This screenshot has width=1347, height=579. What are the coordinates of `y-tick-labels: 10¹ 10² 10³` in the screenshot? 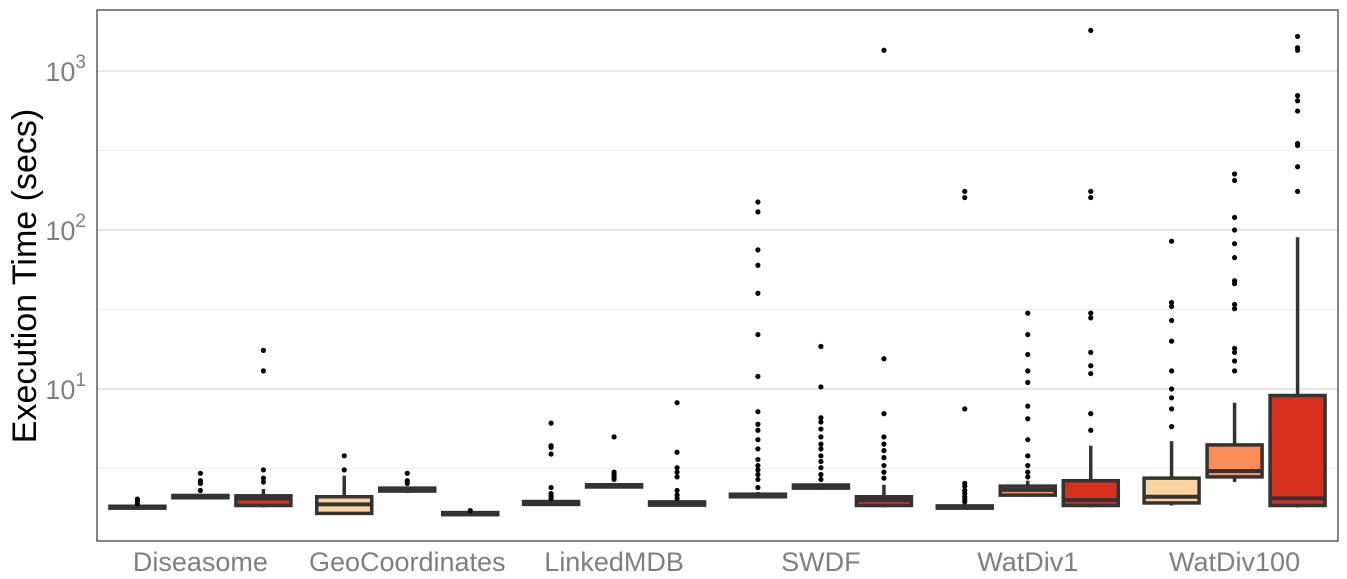 It's located at (65, 228).